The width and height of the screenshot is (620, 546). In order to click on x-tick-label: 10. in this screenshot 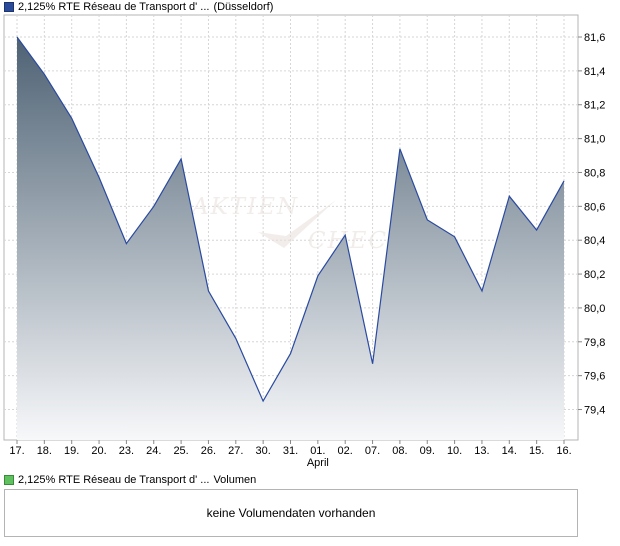, I will do `click(454, 451)`.